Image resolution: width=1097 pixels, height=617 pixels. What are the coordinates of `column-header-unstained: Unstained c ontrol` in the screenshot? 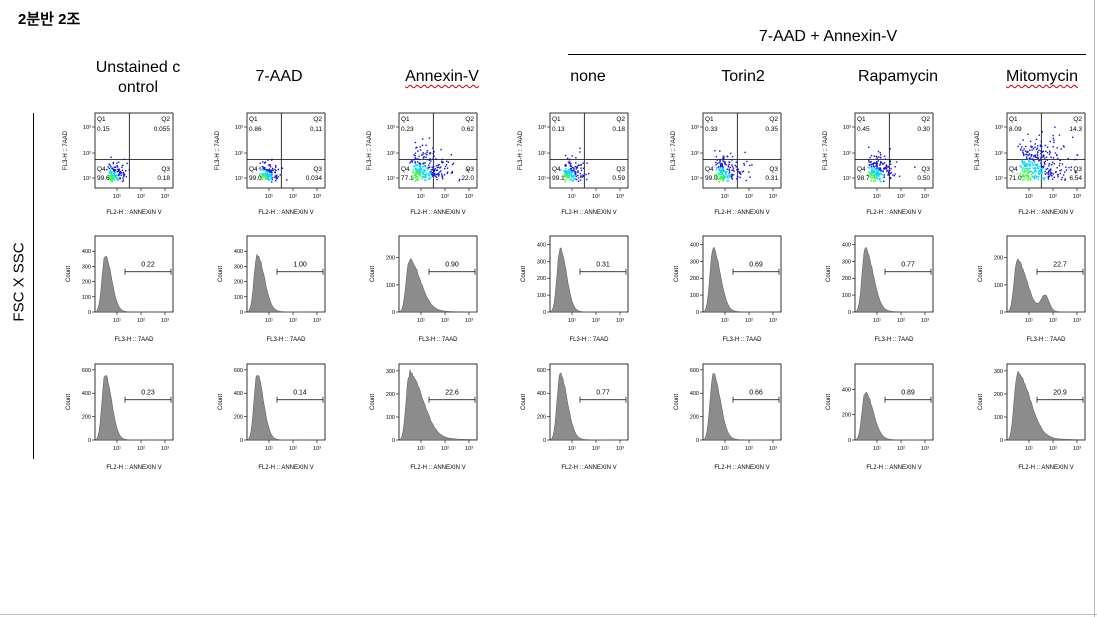 It's located at (138, 78).